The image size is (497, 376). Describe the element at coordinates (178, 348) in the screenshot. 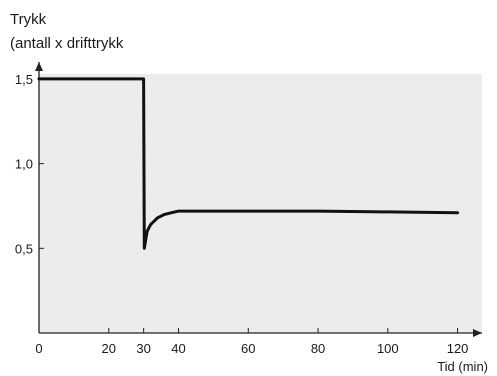

I see `x-tick-label-40: 40` at that location.